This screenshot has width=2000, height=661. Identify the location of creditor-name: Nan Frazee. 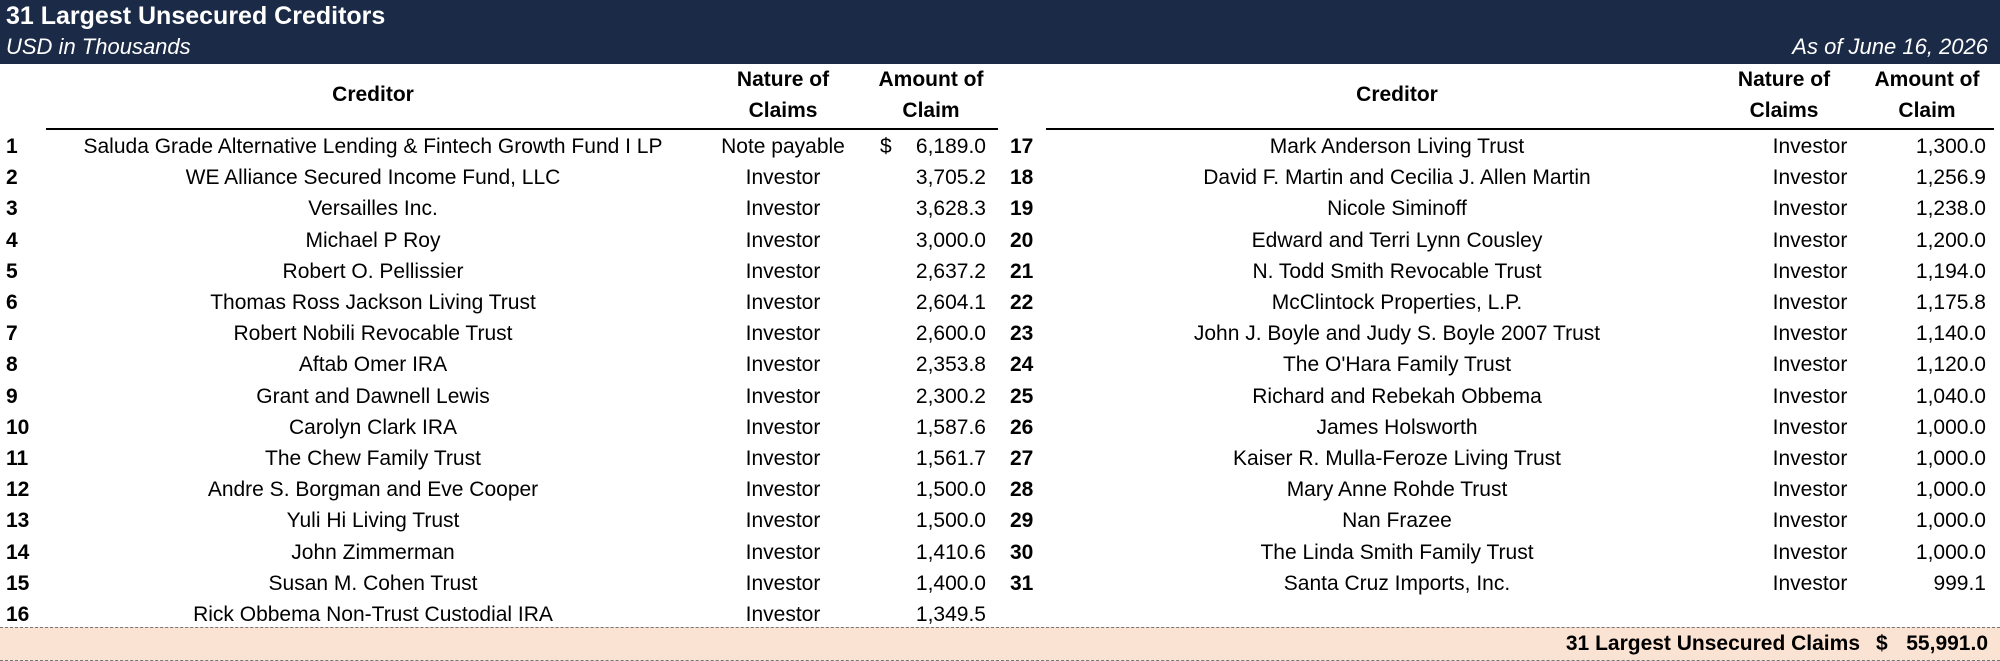
(1397, 521).